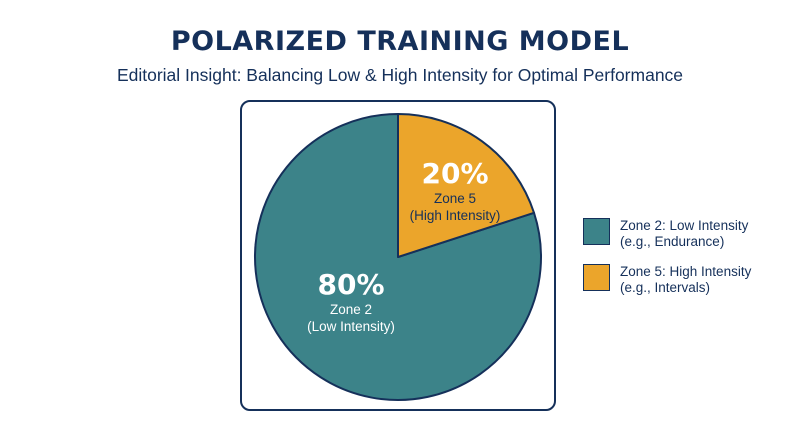 Image resolution: width=800 pixels, height=447 pixels. Describe the element at coordinates (665, 287) in the screenshot. I see `legend-zone-5-example: (e.g., Intervals)` at that location.